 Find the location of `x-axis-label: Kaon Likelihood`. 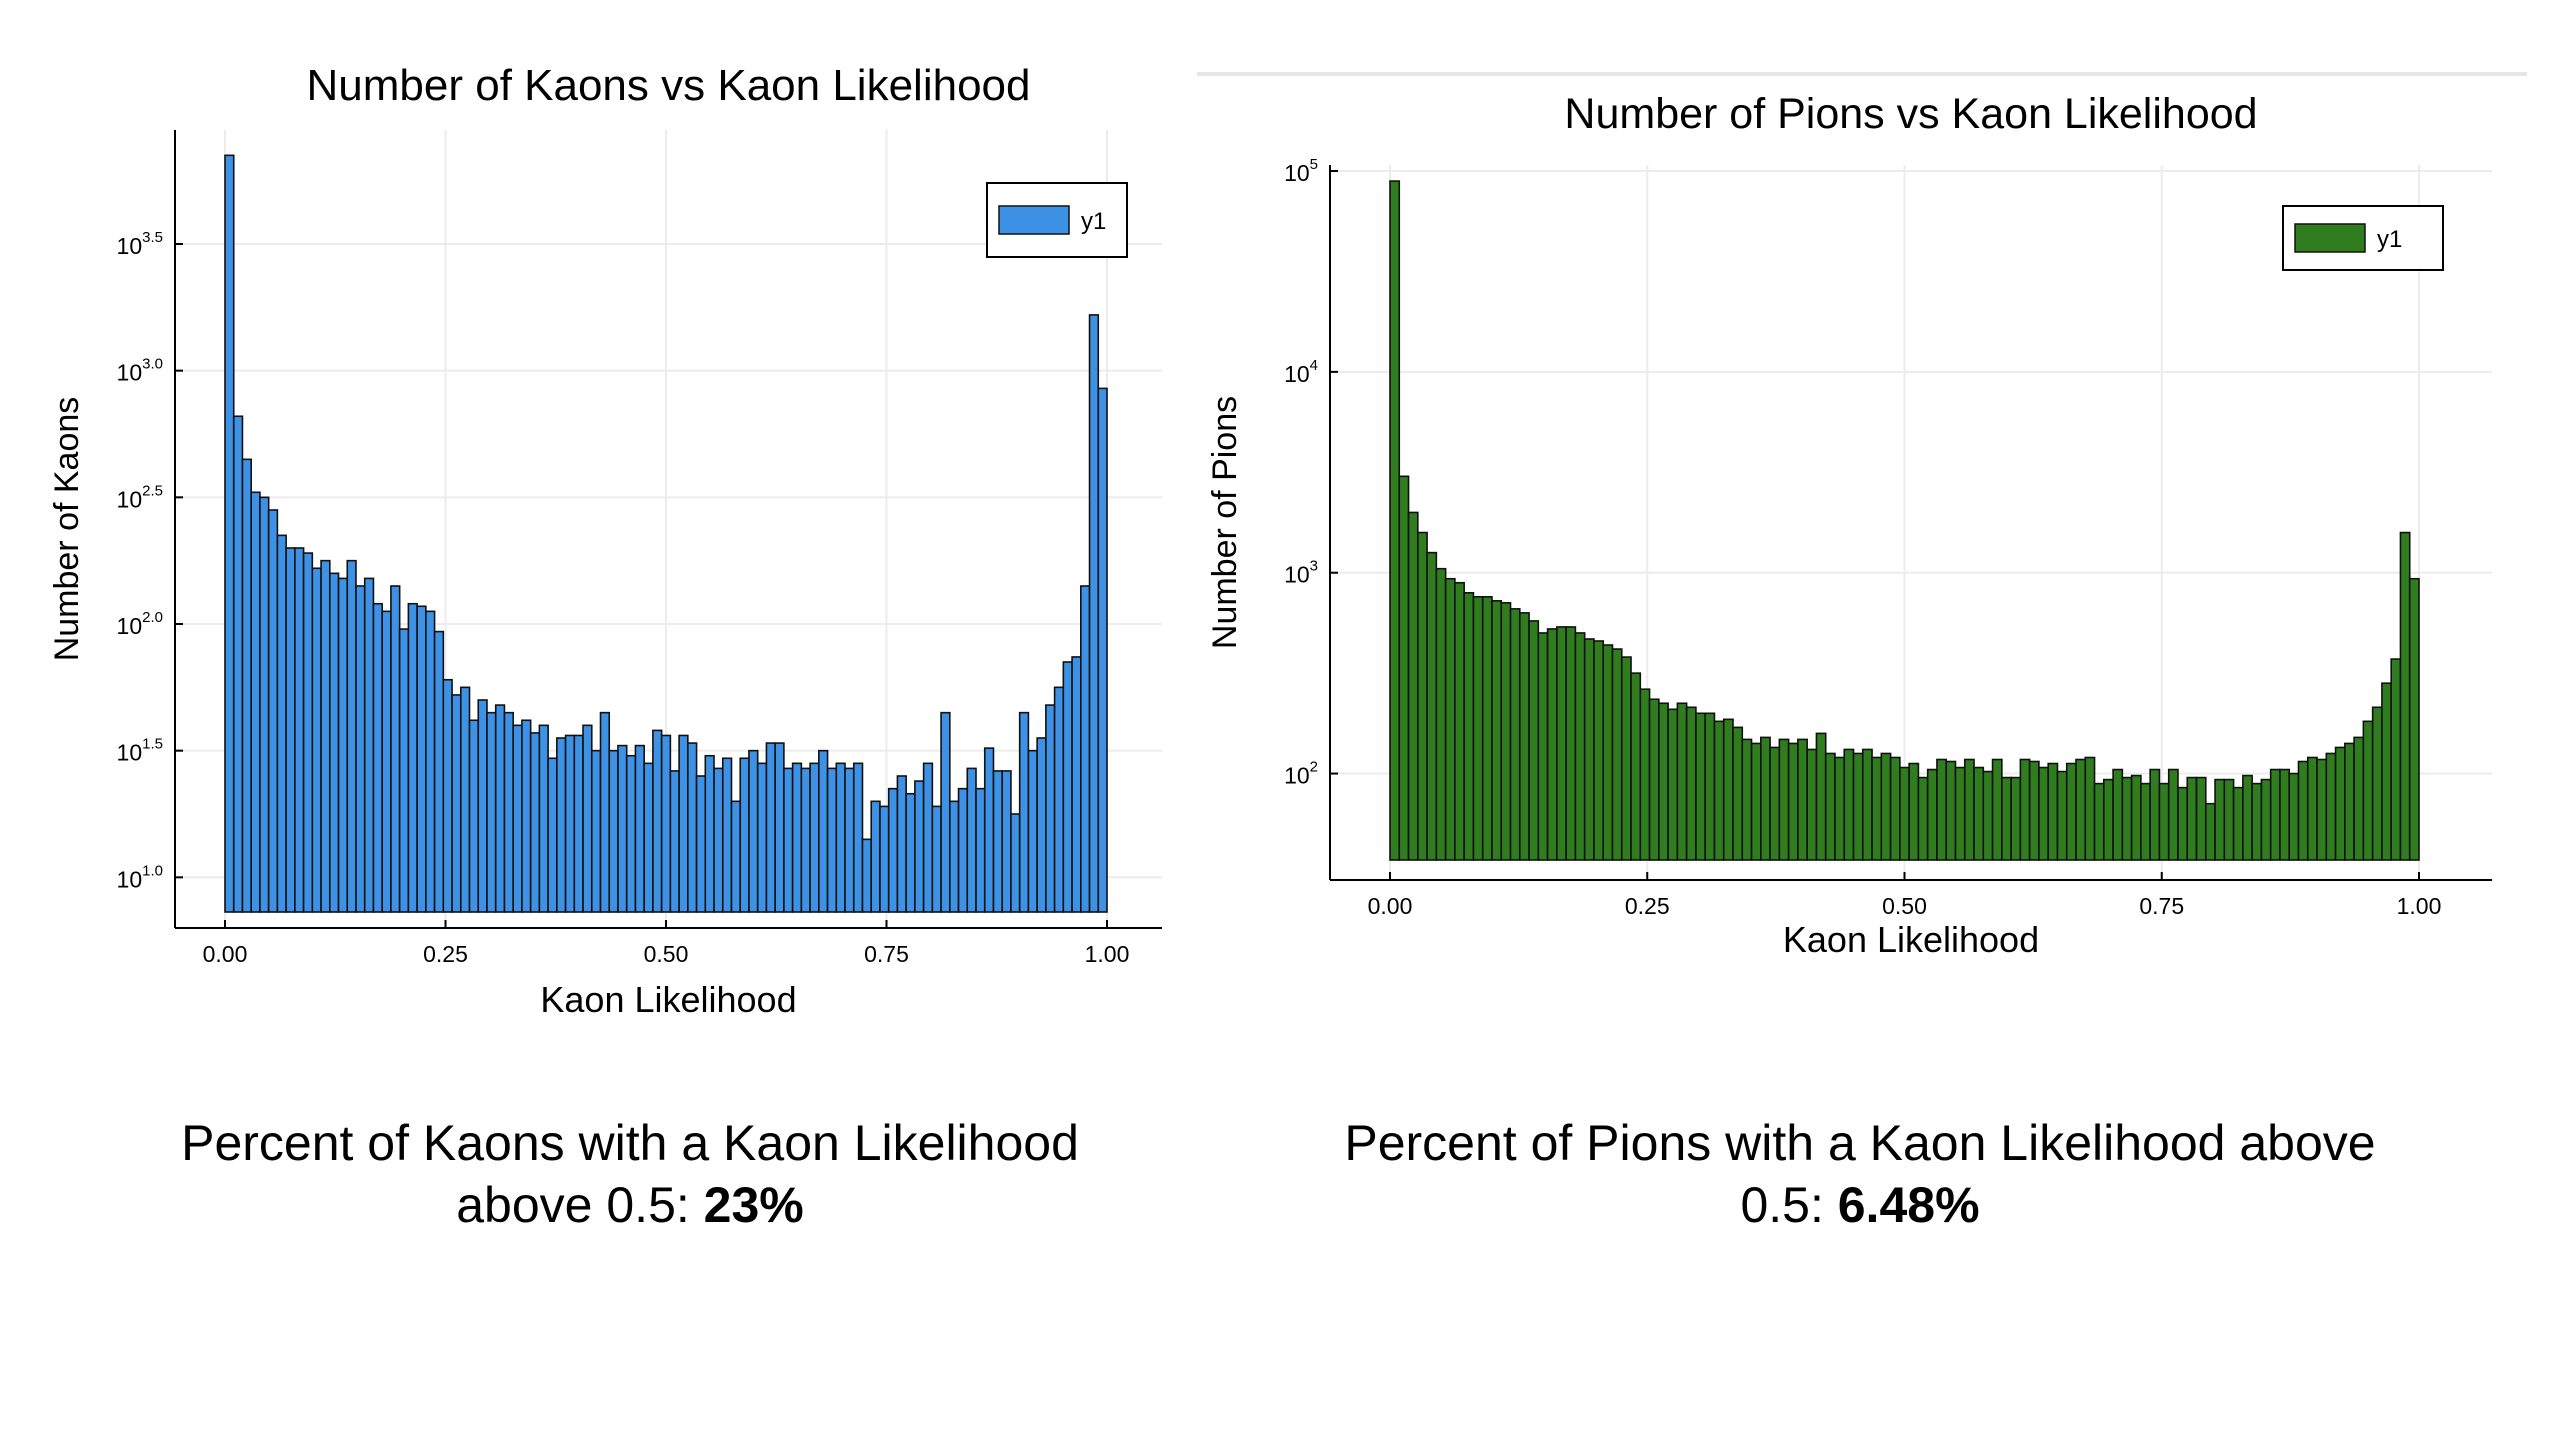

x-axis-label: Kaon Likelihood is located at coordinates (1911, 939).